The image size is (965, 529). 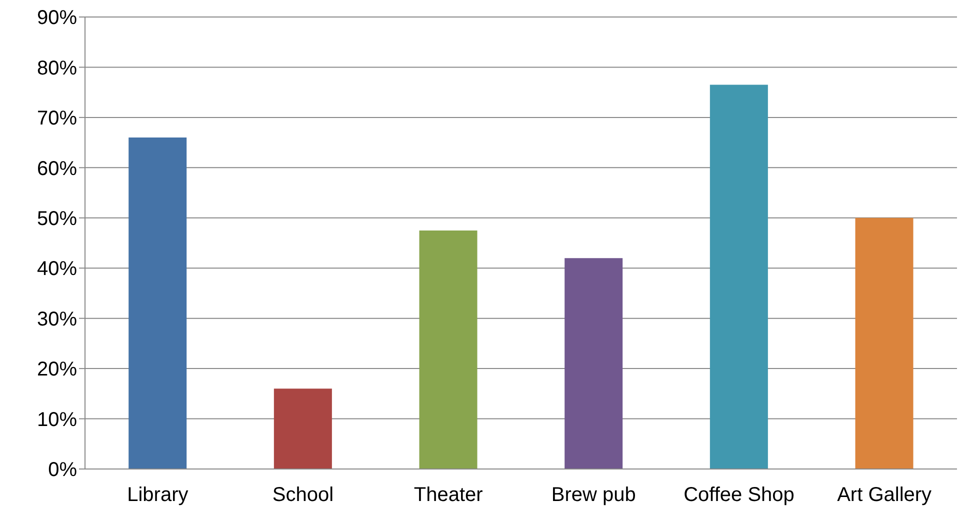 What do you see at coordinates (157, 495) in the screenshot?
I see `x-tick-label: Library` at bounding box center [157, 495].